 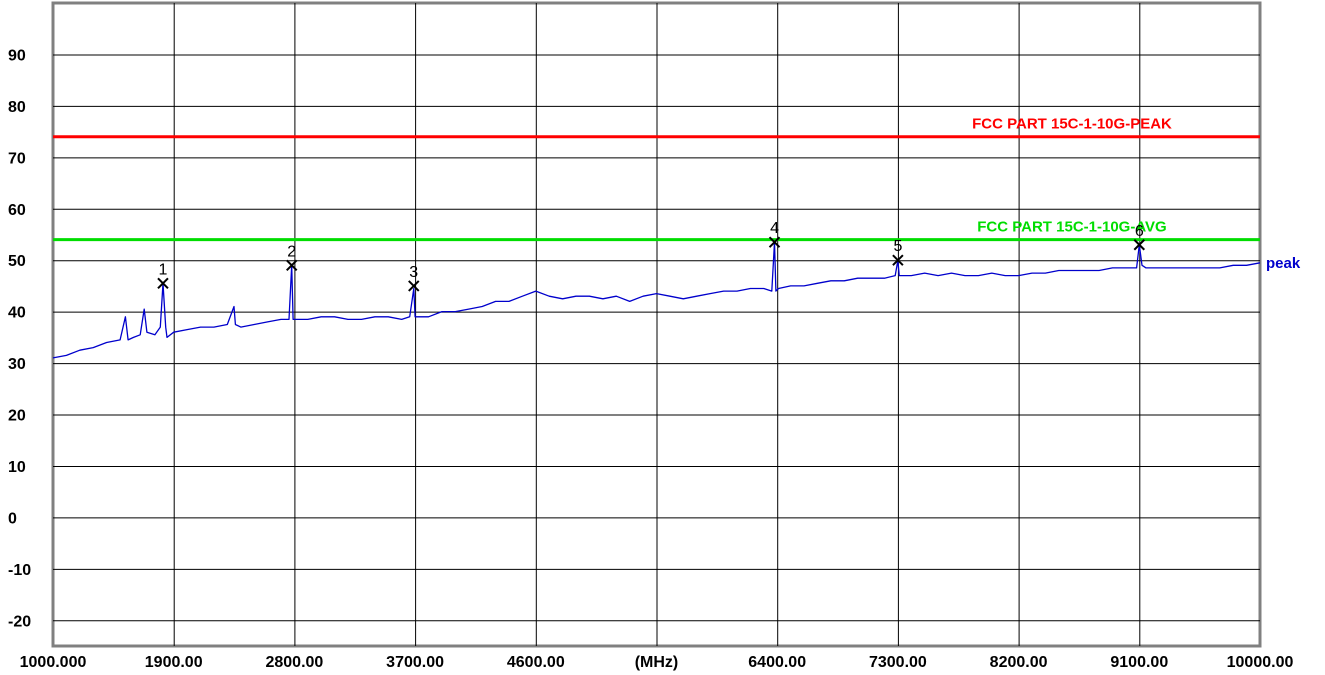 What do you see at coordinates (17, 364) in the screenshot?
I see `y-tick-label: 30` at bounding box center [17, 364].